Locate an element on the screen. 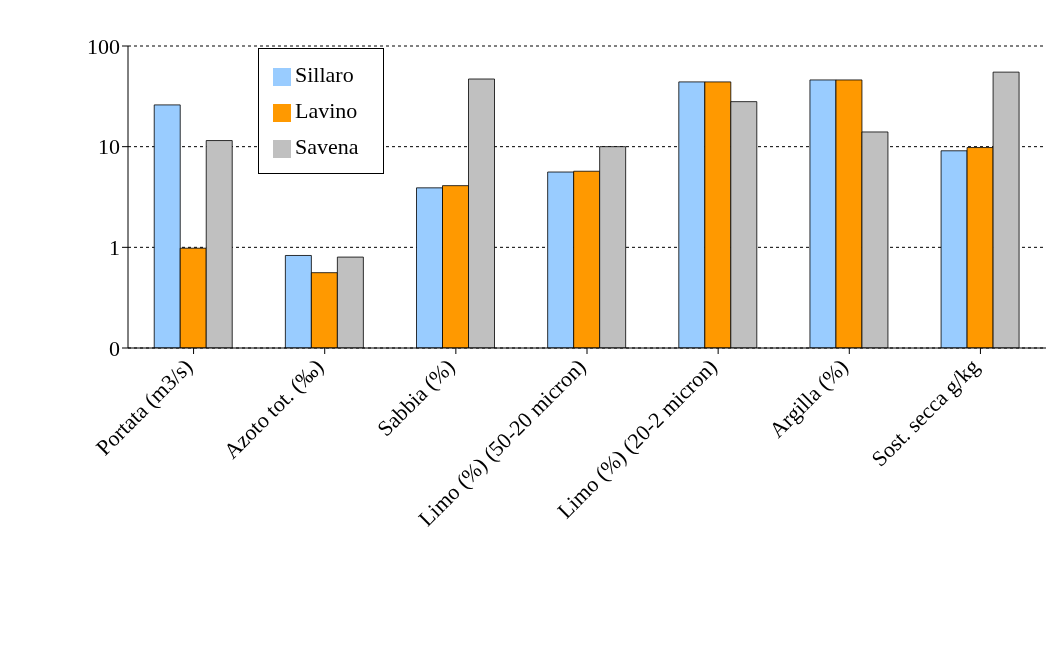 Image resolution: width=1053 pixels, height=666 pixels. y-tick-label: 100 is located at coordinates (103, 46).